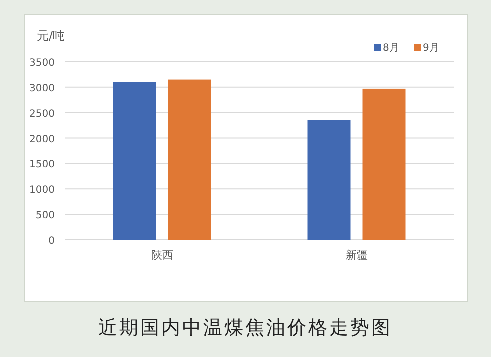  I want to click on y-tick-label: 500, so click(45, 216).